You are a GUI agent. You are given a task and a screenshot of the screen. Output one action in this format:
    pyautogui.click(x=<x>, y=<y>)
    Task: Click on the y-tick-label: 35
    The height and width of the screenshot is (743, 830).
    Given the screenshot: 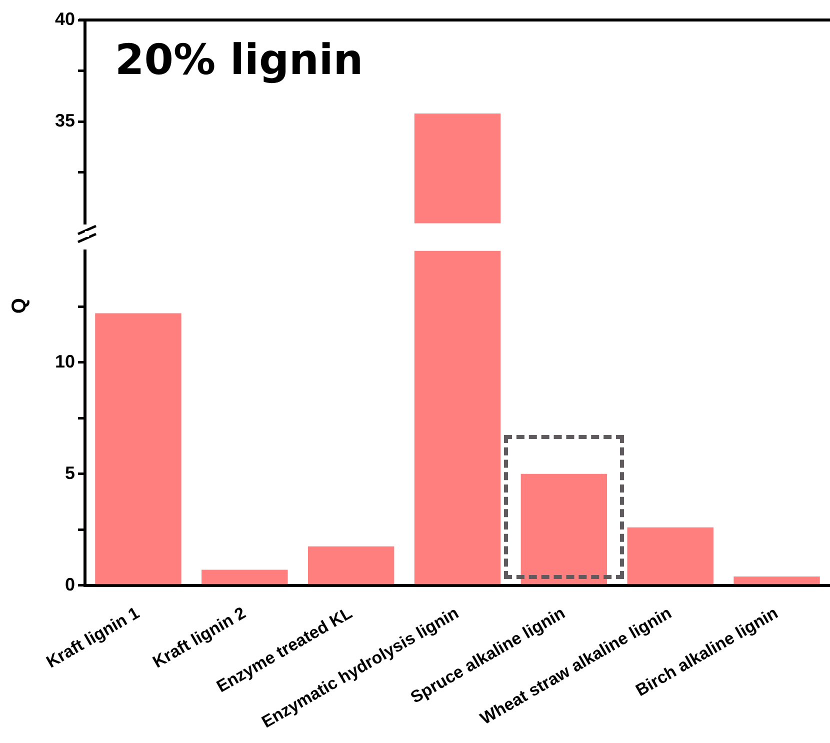 What is the action you would take?
    pyautogui.click(x=64, y=120)
    